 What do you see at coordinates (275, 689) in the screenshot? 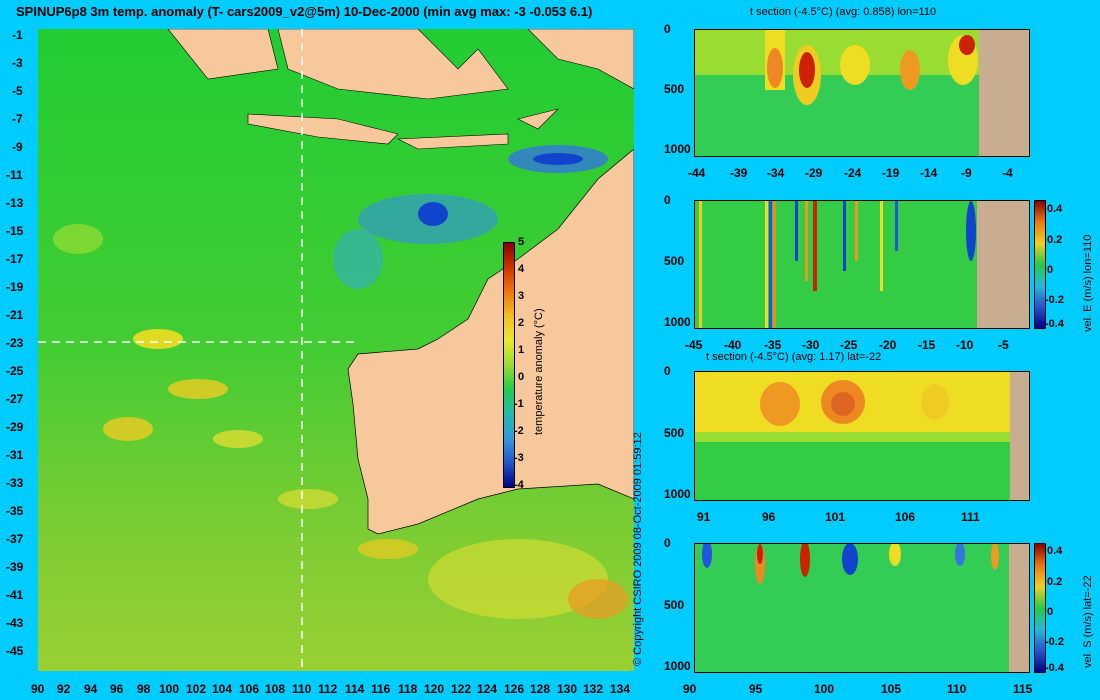
I see `lon-tick: 108` at bounding box center [275, 689].